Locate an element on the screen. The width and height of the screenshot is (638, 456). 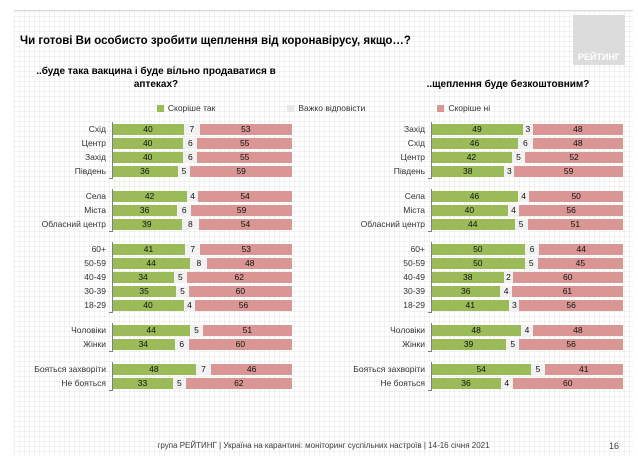
legend-item-hard-to-say: Важко відповісти is located at coordinates (326, 108).